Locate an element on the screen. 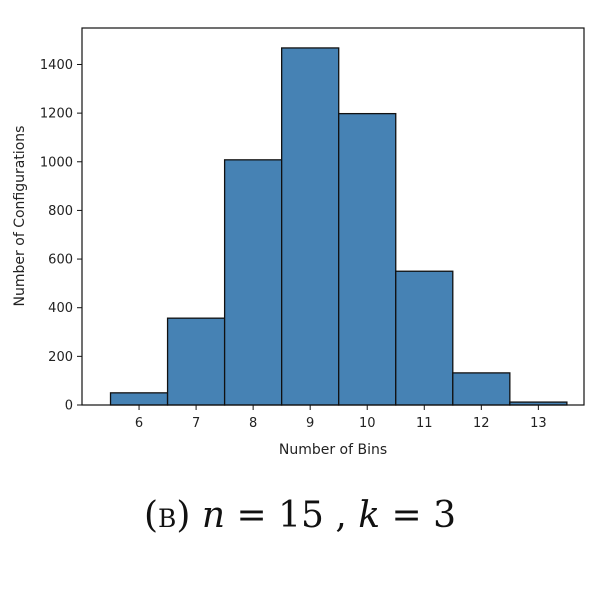 This screenshot has width=600, height=600. caption-n-variable: n is located at coordinates (213, 515).